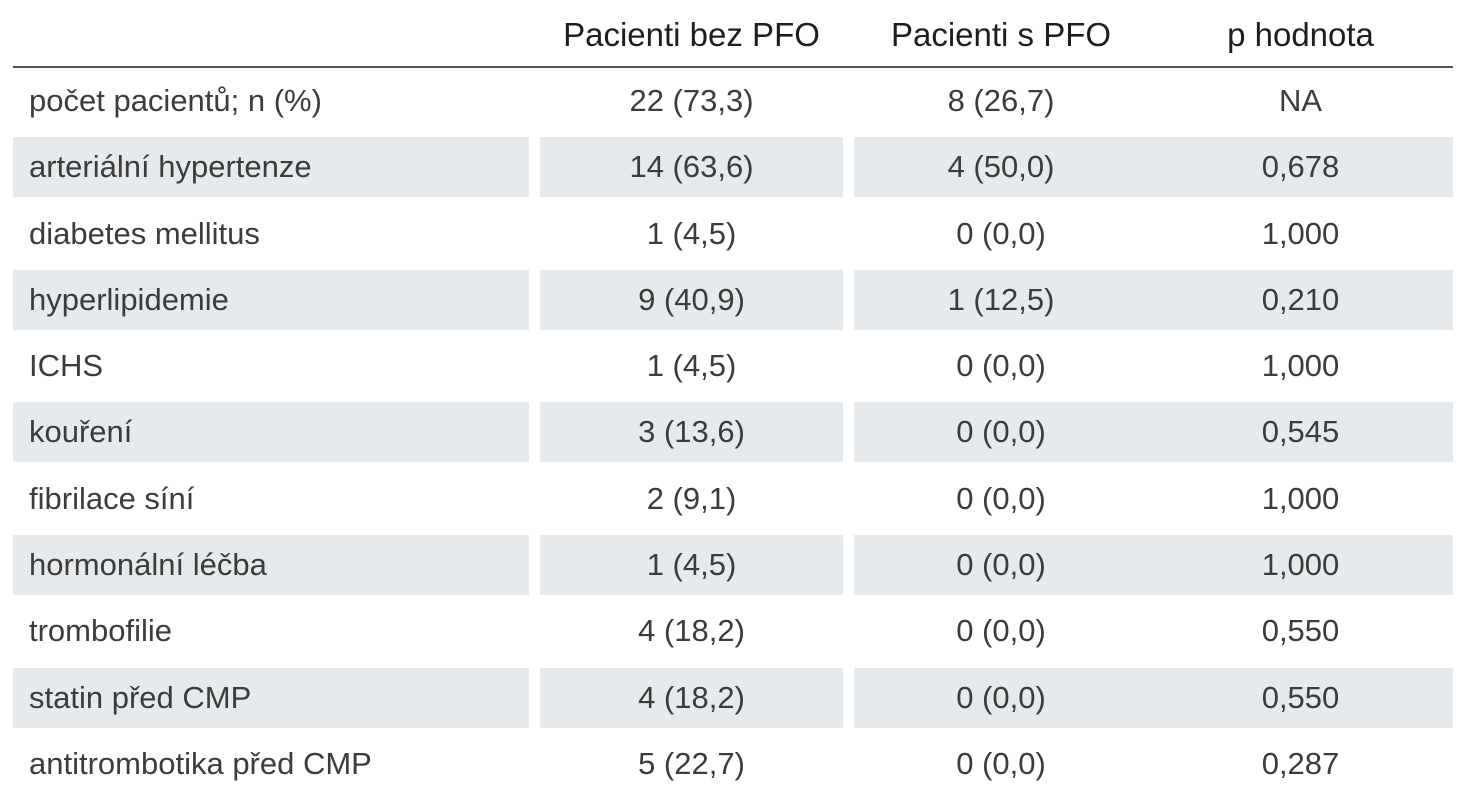 The height and width of the screenshot is (800, 1467). I want to click on header-pfo: Pacienti s PFO, so click(1001, 34).